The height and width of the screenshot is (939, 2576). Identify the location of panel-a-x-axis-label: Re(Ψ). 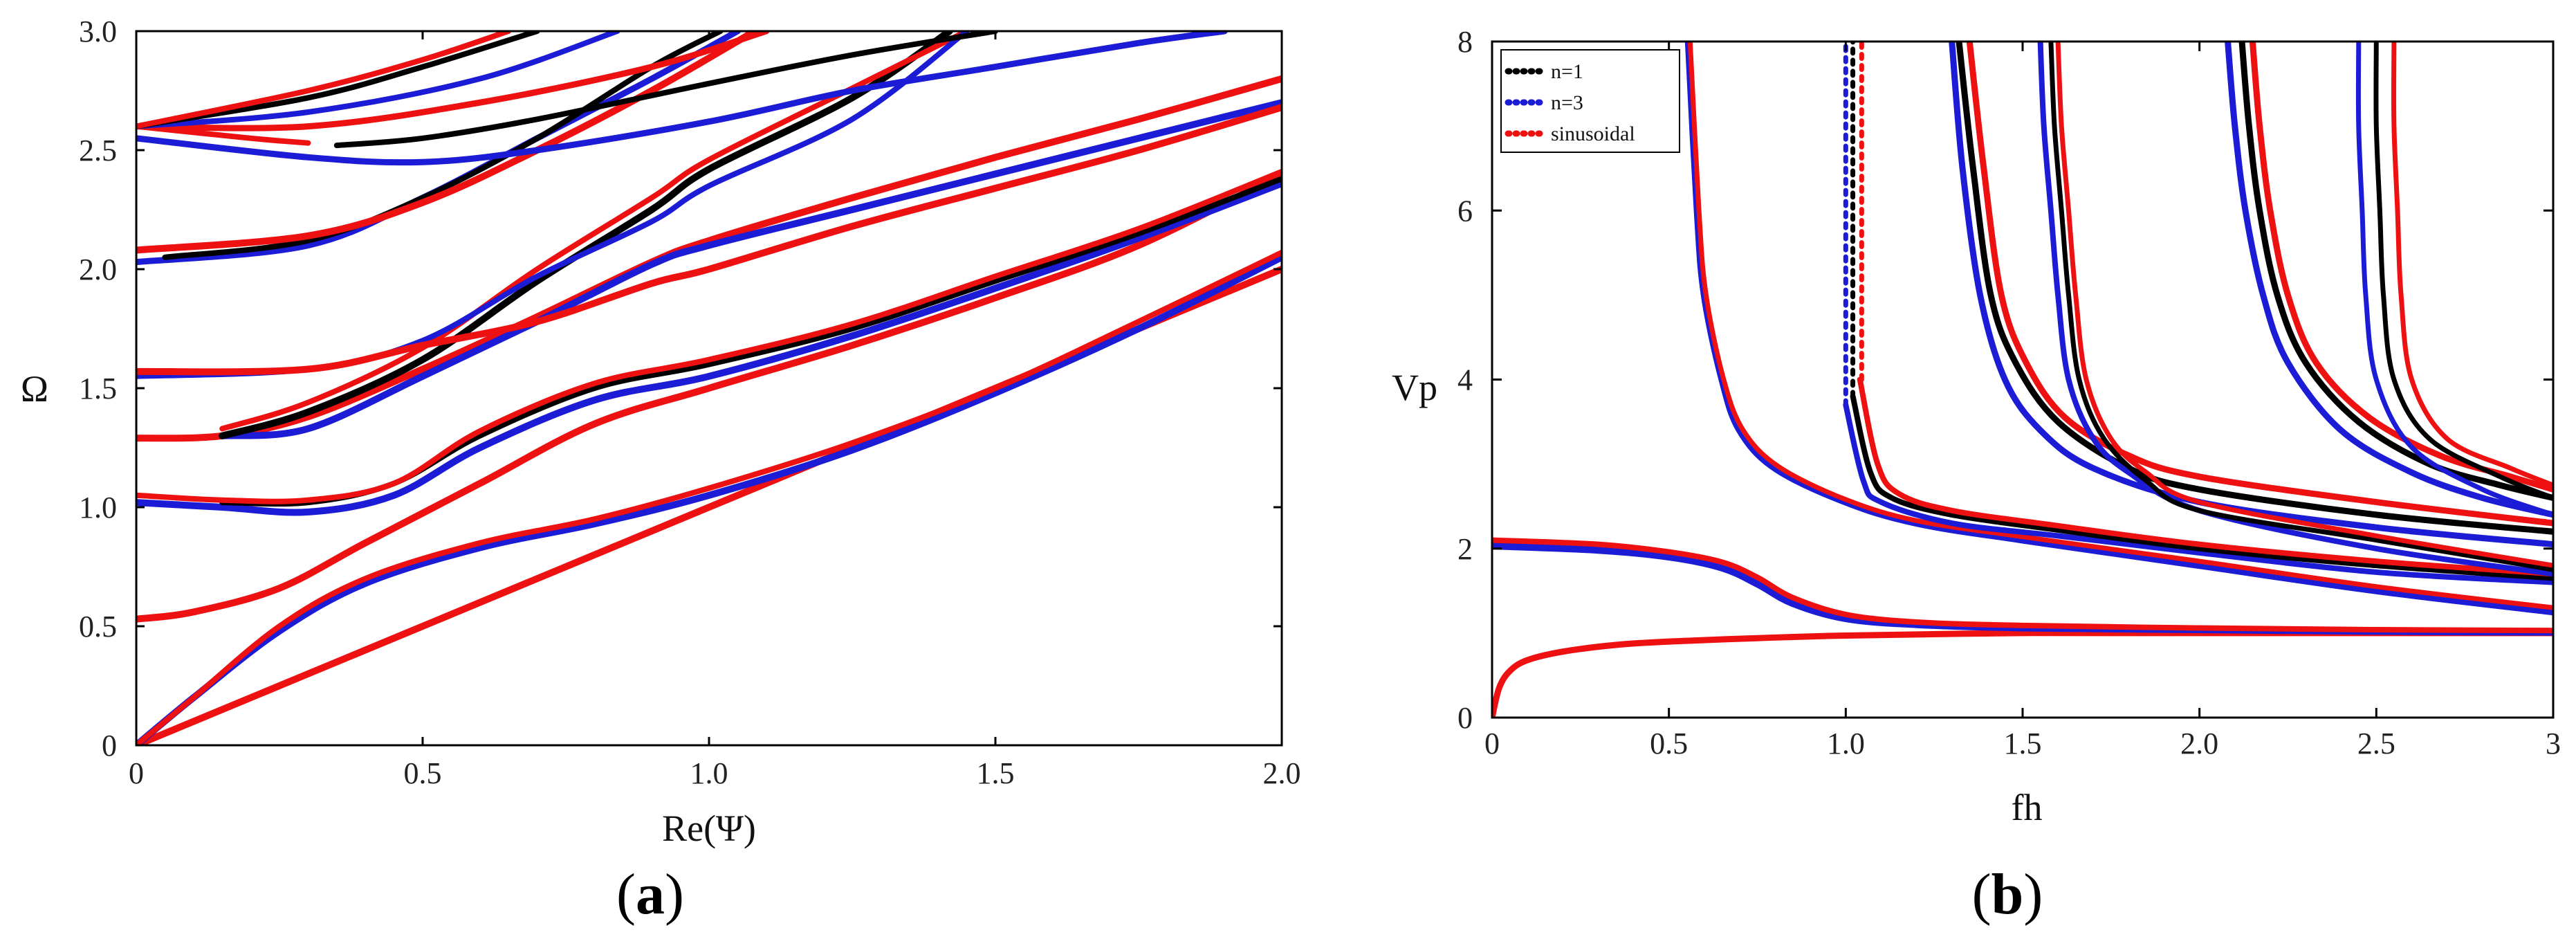
(709, 828).